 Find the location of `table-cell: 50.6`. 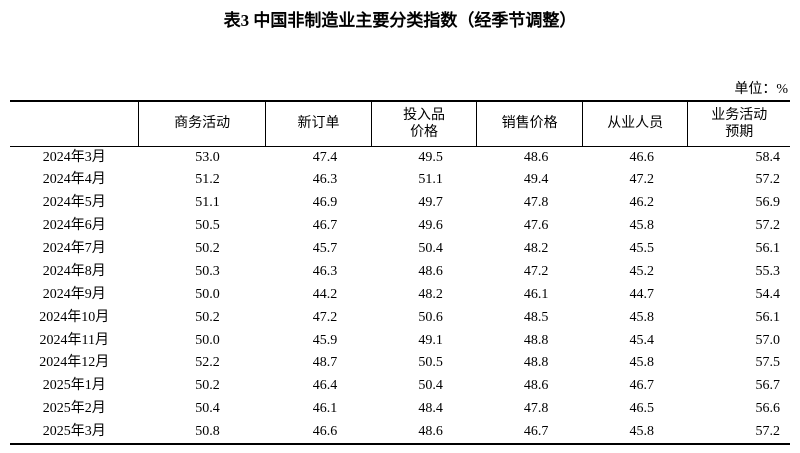

table-cell: 50.6 is located at coordinates (430, 317).